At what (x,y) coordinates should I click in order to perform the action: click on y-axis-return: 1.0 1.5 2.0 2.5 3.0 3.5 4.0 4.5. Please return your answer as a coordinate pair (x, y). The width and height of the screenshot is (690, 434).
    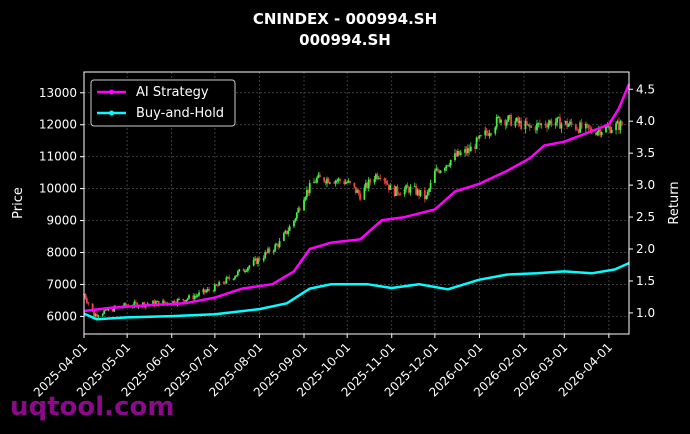
    Looking at the image, I should click on (642, 201).